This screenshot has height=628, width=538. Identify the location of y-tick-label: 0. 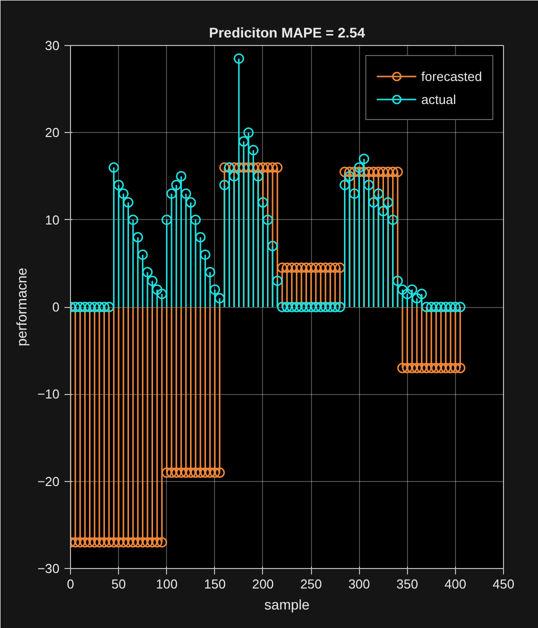
(56, 307).